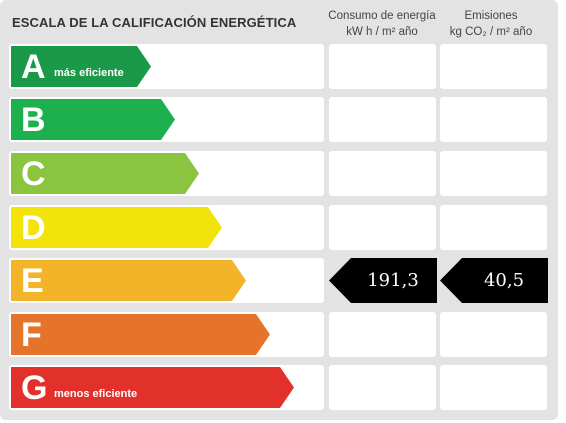 This screenshot has width=566, height=423. I want to click on rating-row-e: E 191,3 40,5, so click(279, 280).